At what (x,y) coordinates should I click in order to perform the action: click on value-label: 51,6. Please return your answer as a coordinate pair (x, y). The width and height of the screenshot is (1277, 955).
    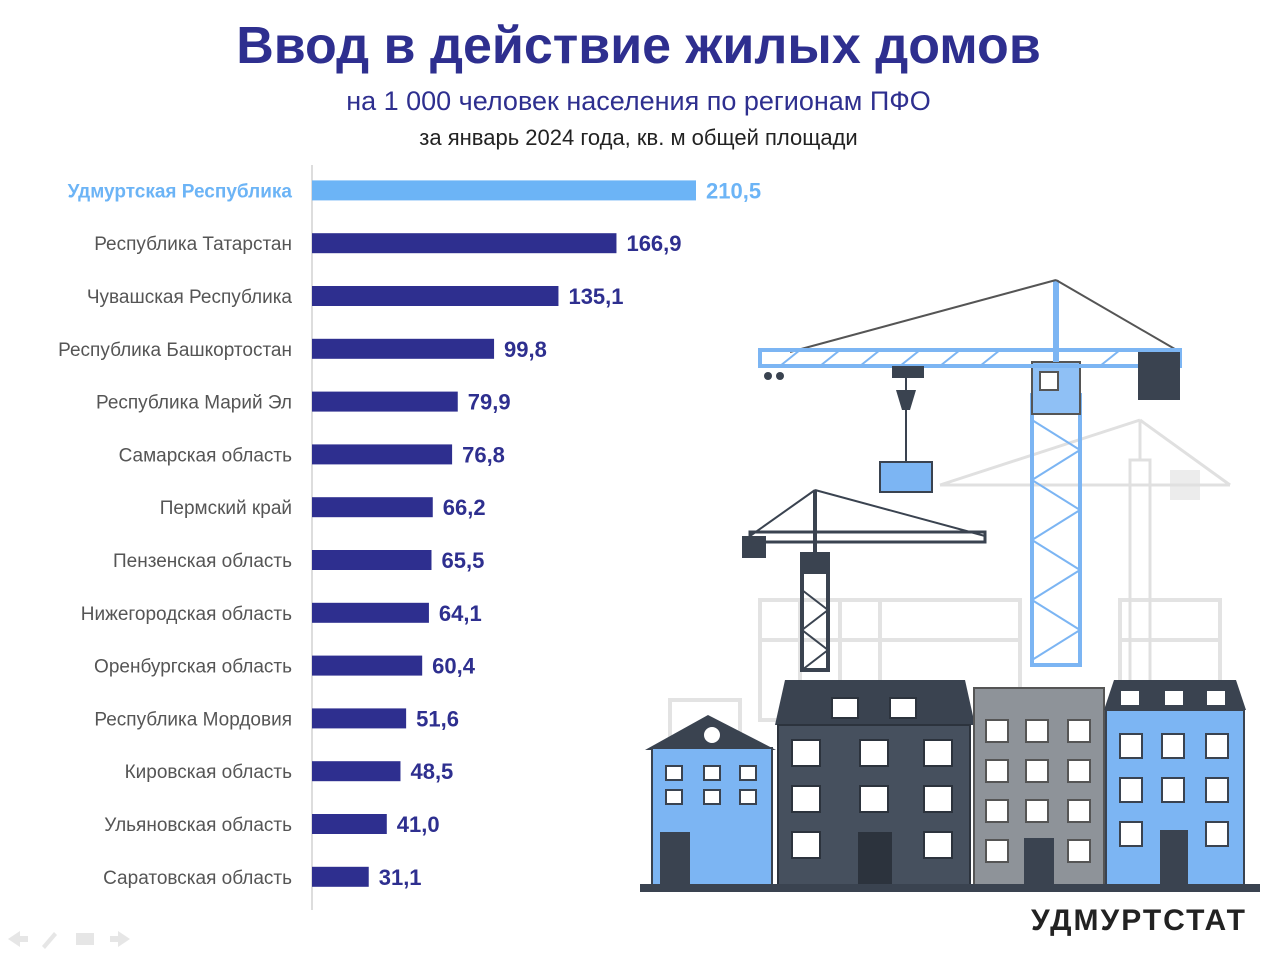
    Looking at the image, I should click on (437, 718).